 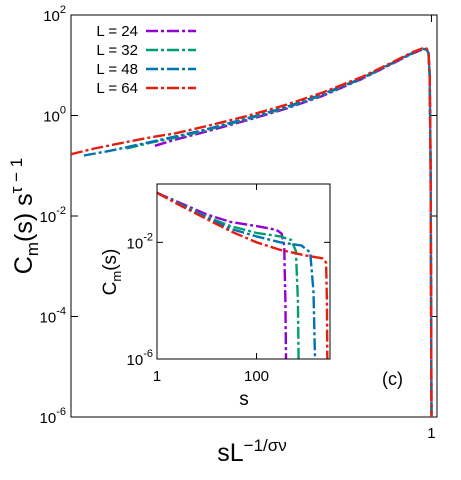 I want to click on main-y-tick-label: 10⁻⁶, so click(x=53, y=416).